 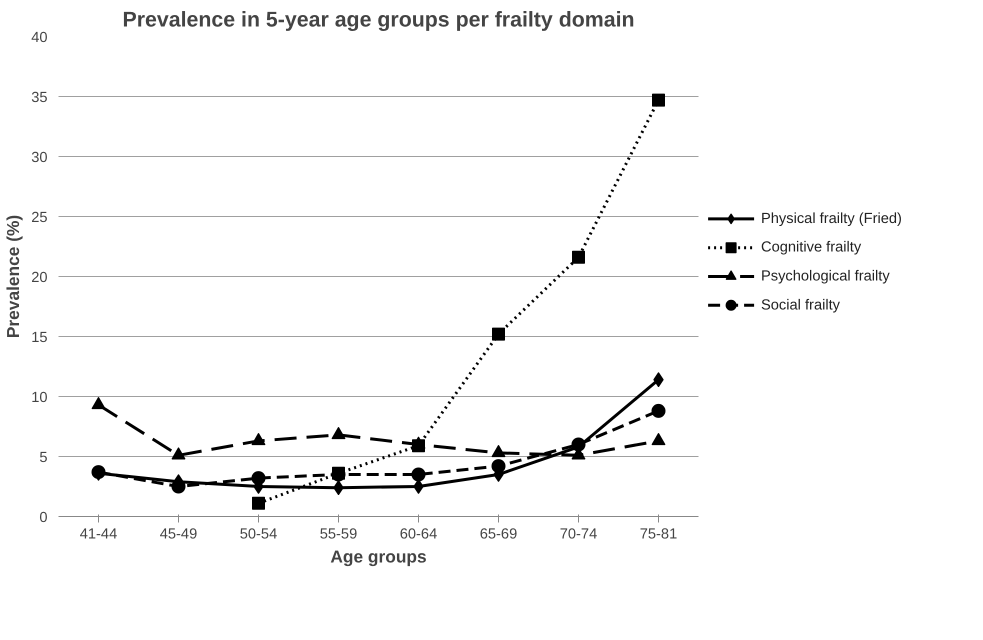 What do you see at coordinates (378, 20) in the screenshot?
I see `chart-title: Prevalence in 5-year age groups per frailty domain` at bounding box center [378, 20].